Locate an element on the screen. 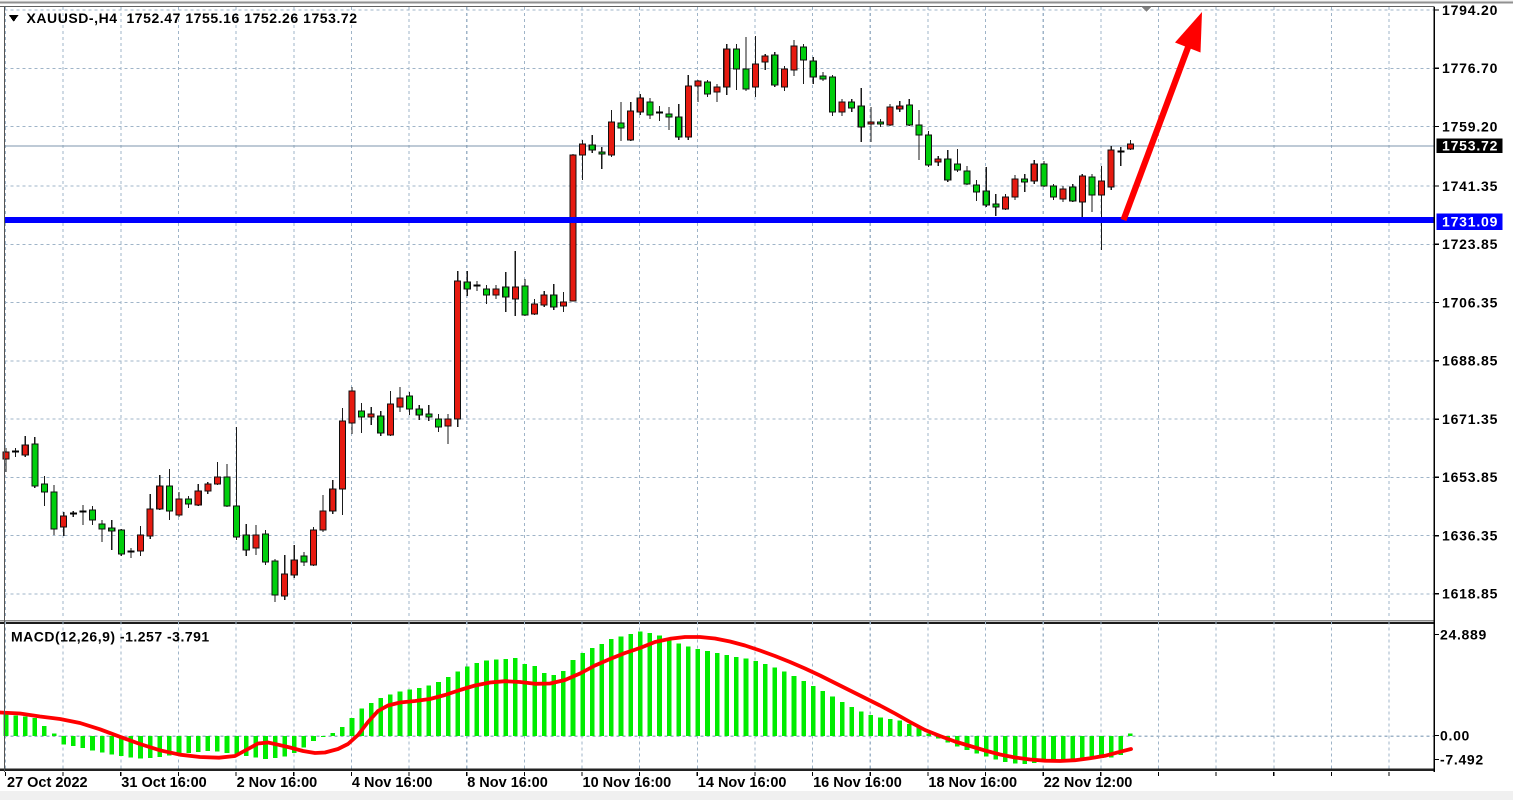 This screenshot has width=1513, height=805. svg-text: 1653.85 is located at coordinates (1470, 477).